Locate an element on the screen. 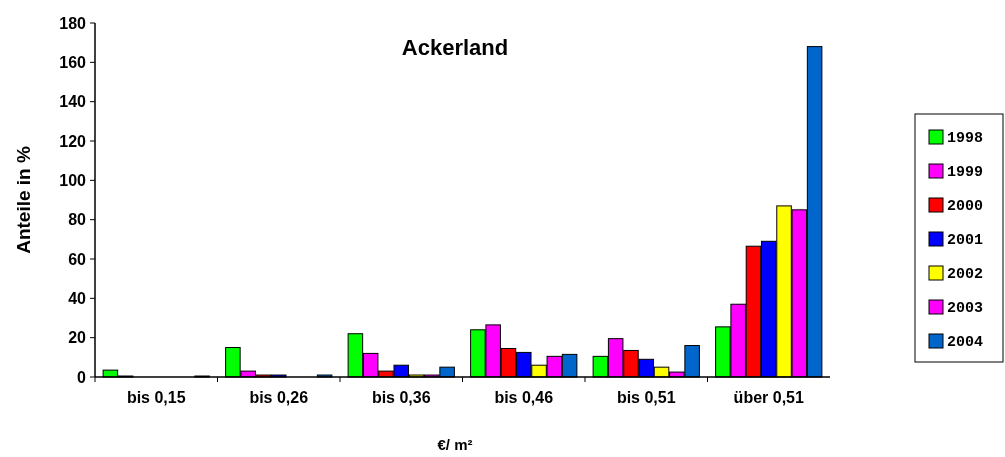 The height and width of the screenshot is (457, 1005). legend-label: 1998 is located at coordinates (965, 139).